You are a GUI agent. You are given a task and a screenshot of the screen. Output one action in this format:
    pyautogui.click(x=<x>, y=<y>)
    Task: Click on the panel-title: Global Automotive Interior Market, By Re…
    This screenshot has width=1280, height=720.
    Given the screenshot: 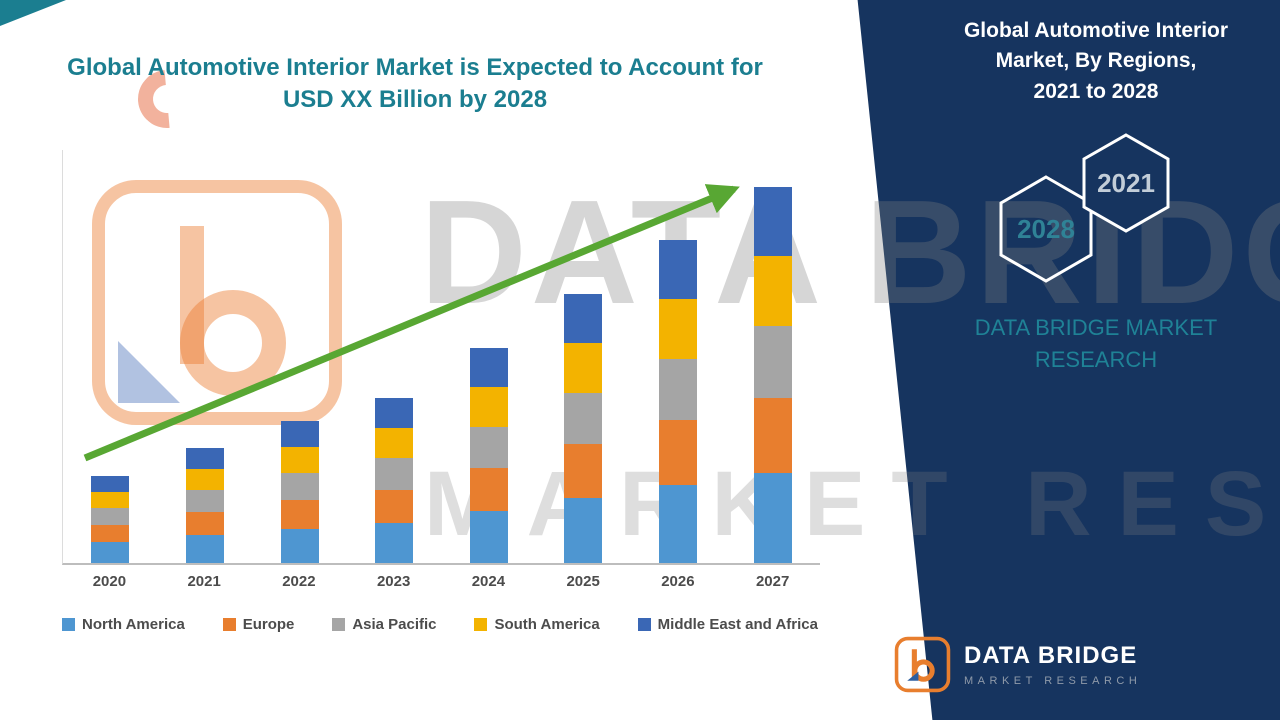 What is the action you would take?
    pyautogui.click(x=1096, y=61)
    